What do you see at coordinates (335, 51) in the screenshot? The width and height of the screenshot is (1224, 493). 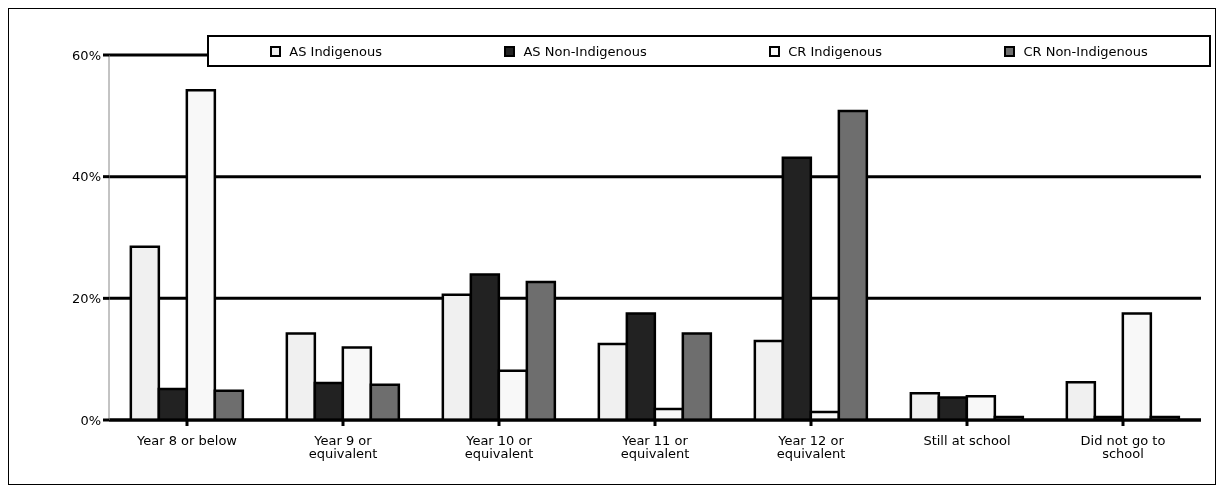 I see `legend-label: AS Indigenous` at bounding box center [335, 51].